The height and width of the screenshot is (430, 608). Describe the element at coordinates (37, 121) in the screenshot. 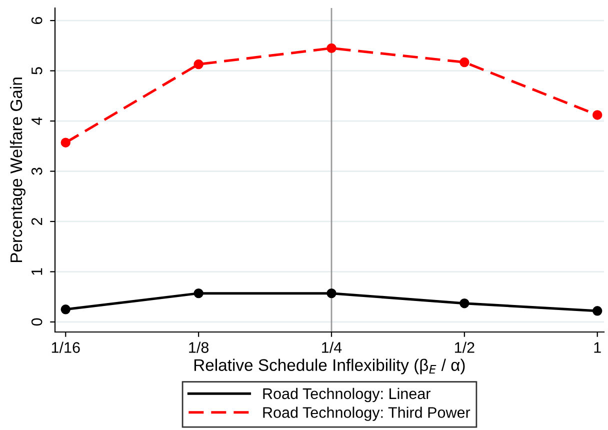

I see `y-tick-label: 4` at that location.